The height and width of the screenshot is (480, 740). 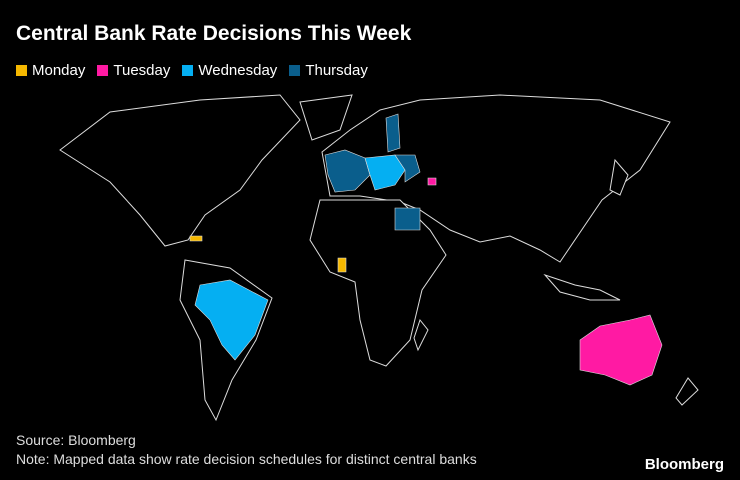 What do you see at coordinates (684, 464) in the screenshot?
I see `logo: Bloomberg` at bounding box center [684, 464].